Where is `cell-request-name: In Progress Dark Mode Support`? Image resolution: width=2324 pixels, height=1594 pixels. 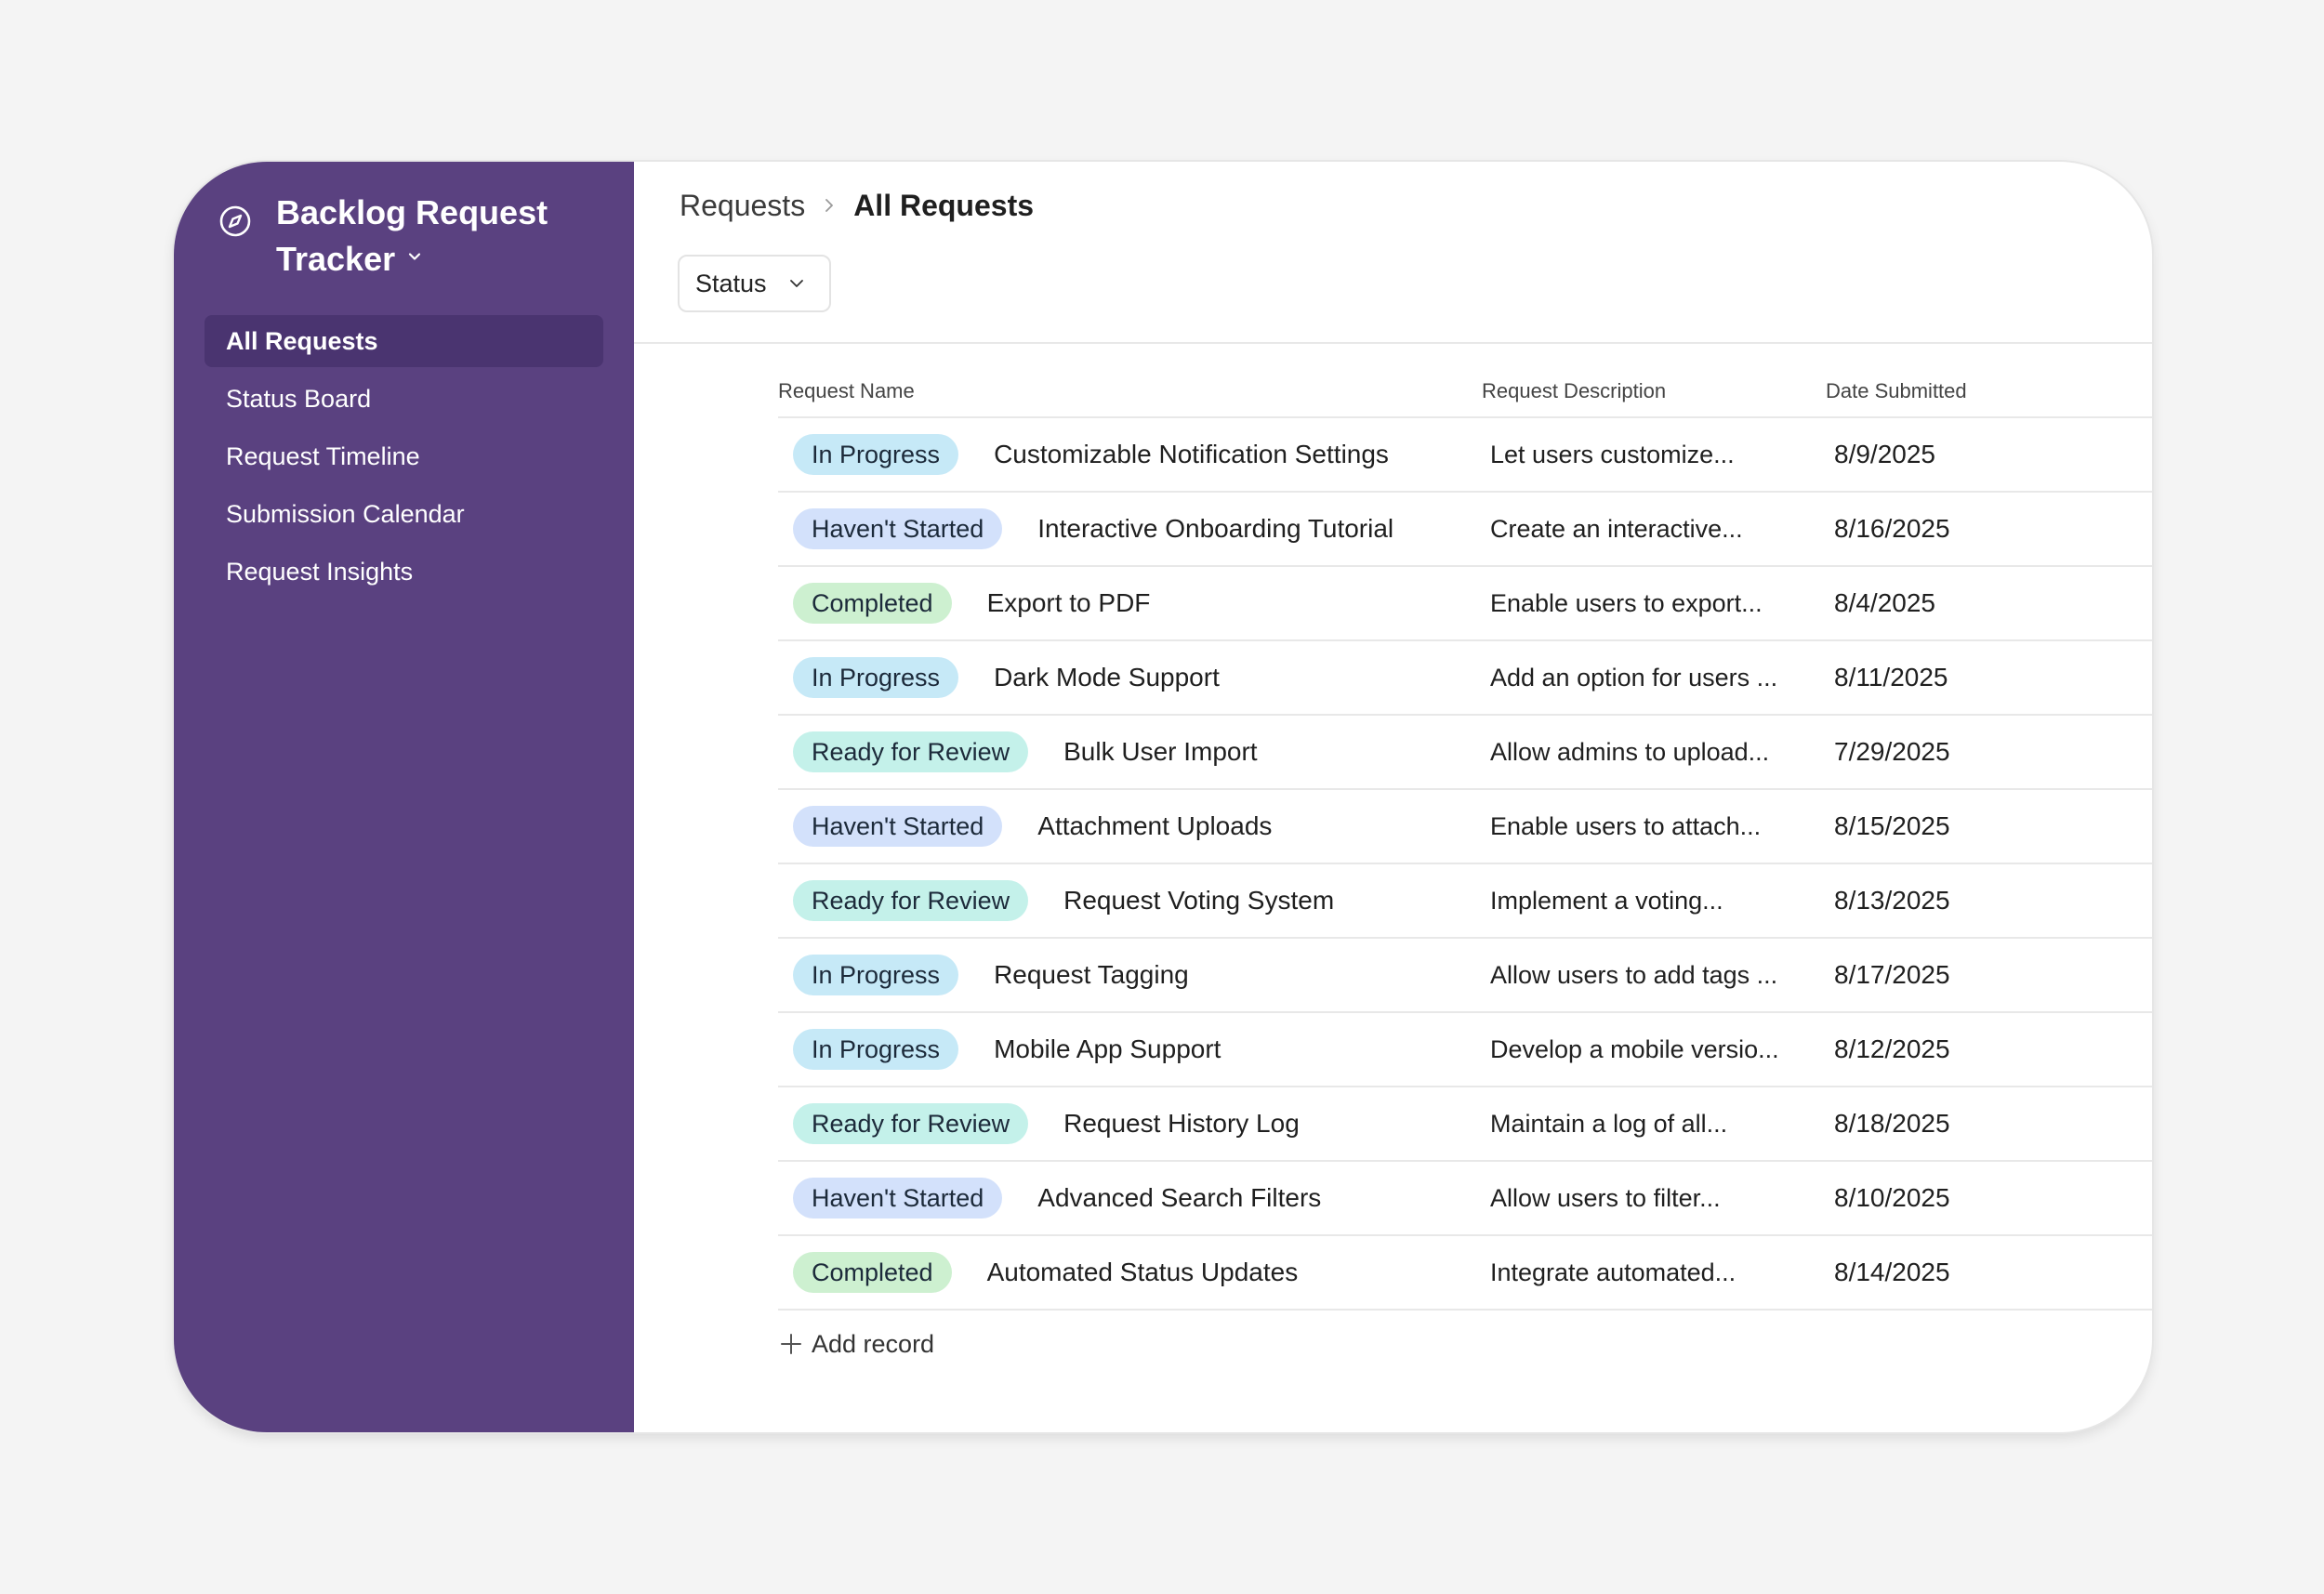 cell-request-name: In Progress Dark Mode Support is located at coordinates (1130, 678).